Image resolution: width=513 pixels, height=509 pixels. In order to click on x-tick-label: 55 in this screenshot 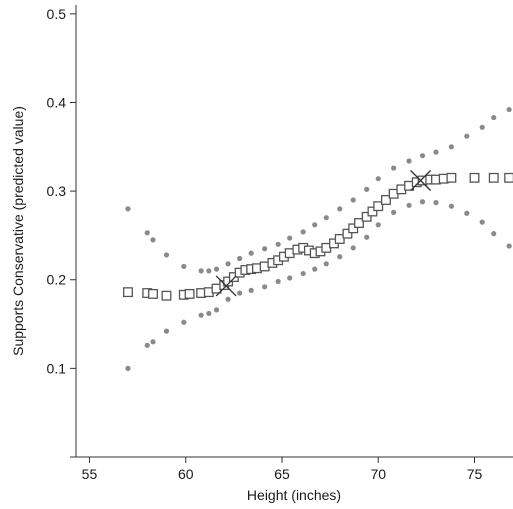, I will do `click(90, 474)`.